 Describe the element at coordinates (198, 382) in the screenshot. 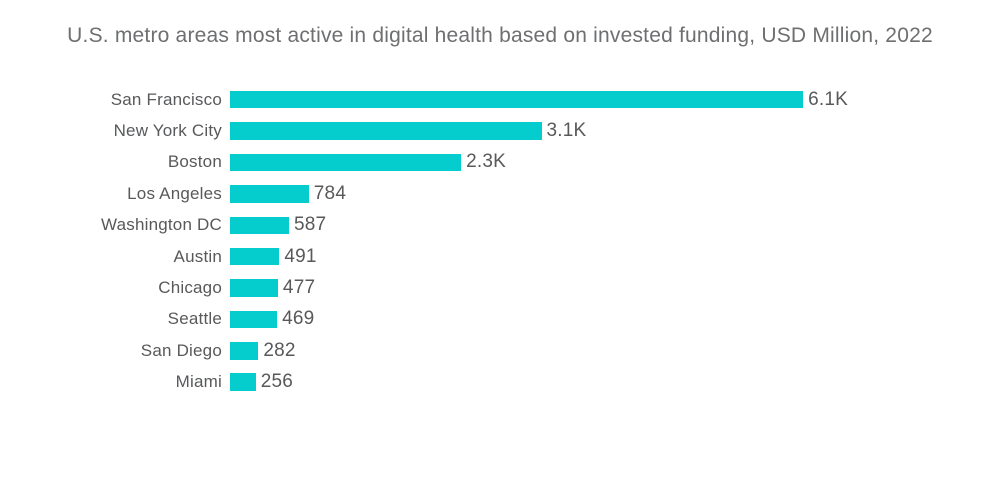

I see `category-label: Miami` at that location.